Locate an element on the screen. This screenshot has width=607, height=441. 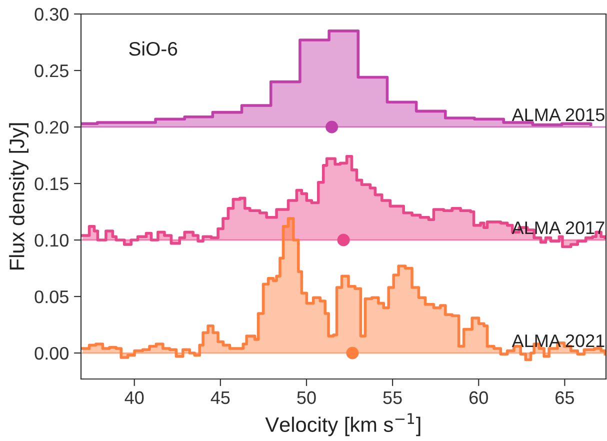
series-label: ALMA 2021 is located at coordinates (558, 341).